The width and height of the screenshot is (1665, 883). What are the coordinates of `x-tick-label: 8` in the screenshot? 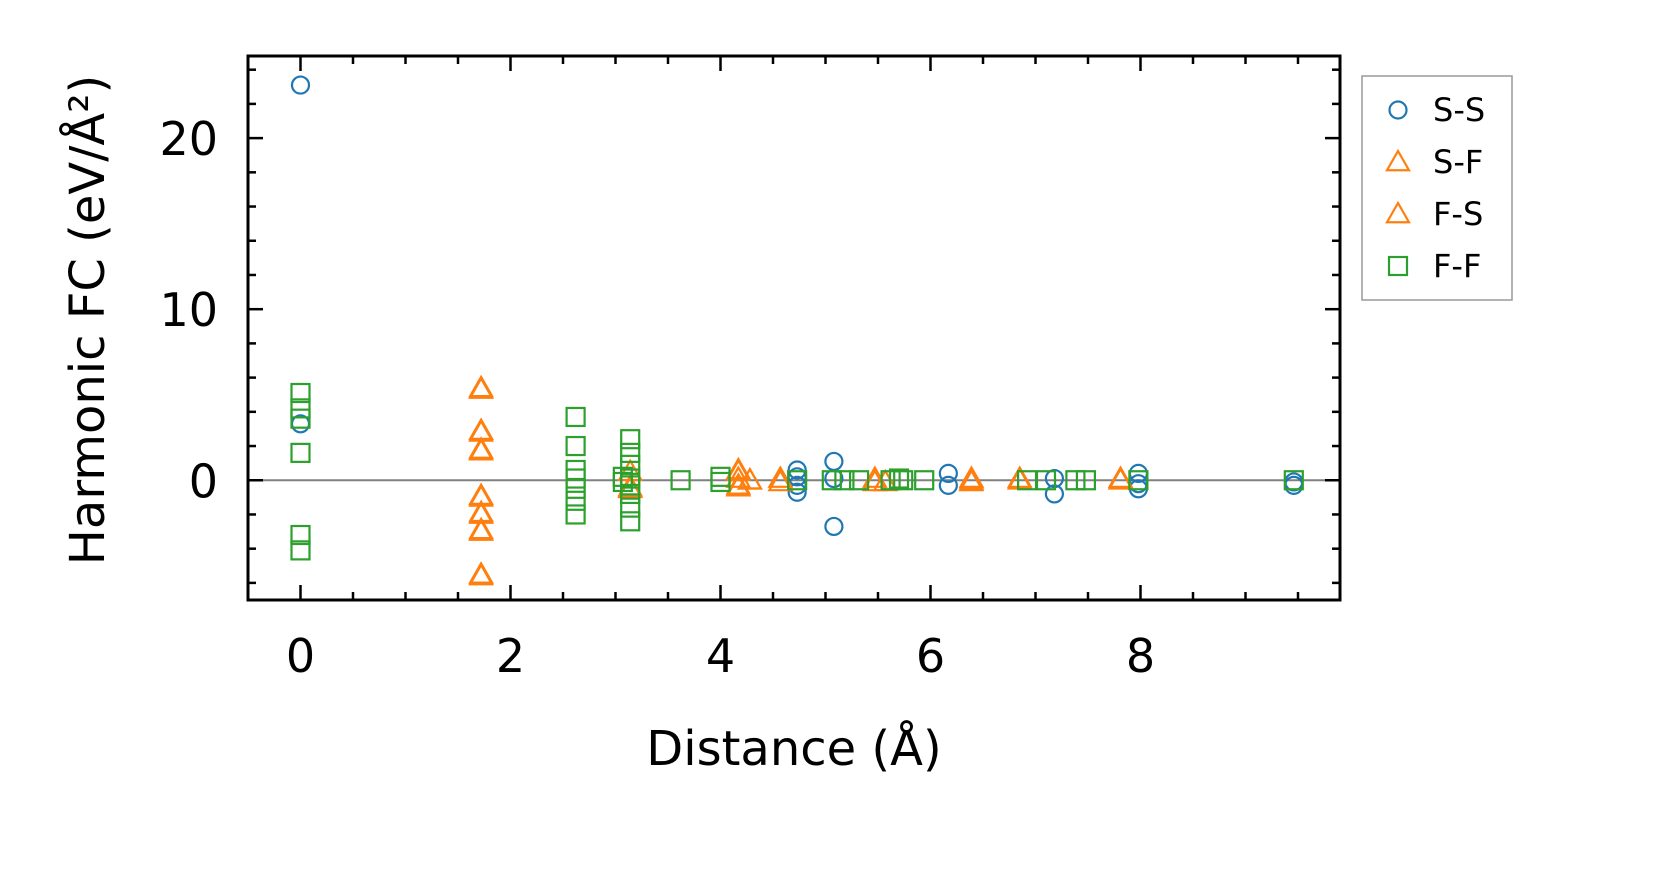 It's located at (1140, 656).